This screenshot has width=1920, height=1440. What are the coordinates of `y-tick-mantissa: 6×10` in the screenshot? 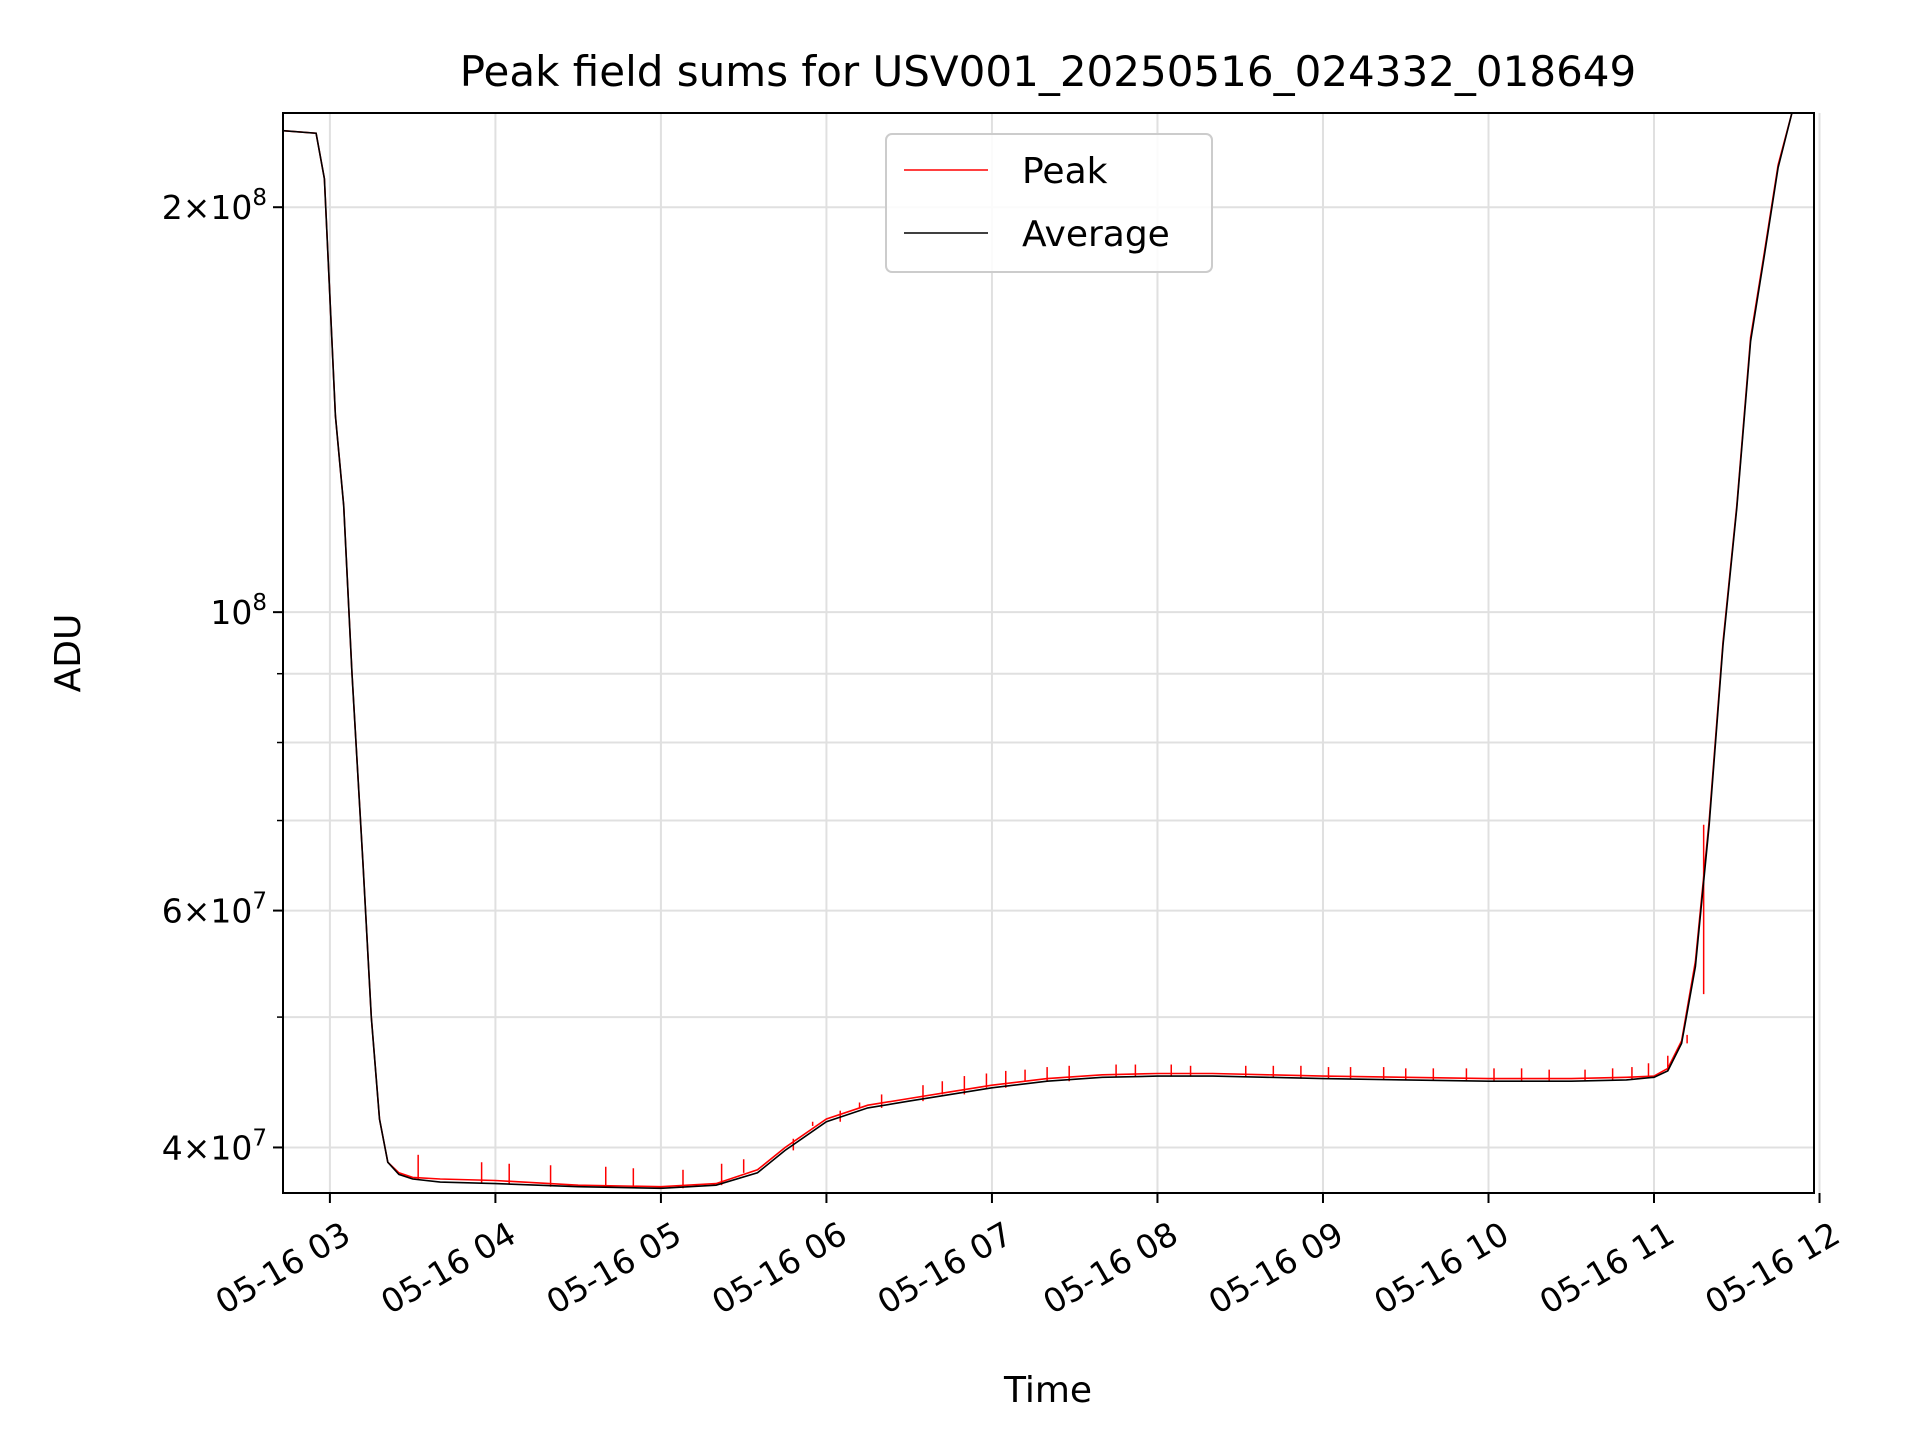 It's located at (207, 911).